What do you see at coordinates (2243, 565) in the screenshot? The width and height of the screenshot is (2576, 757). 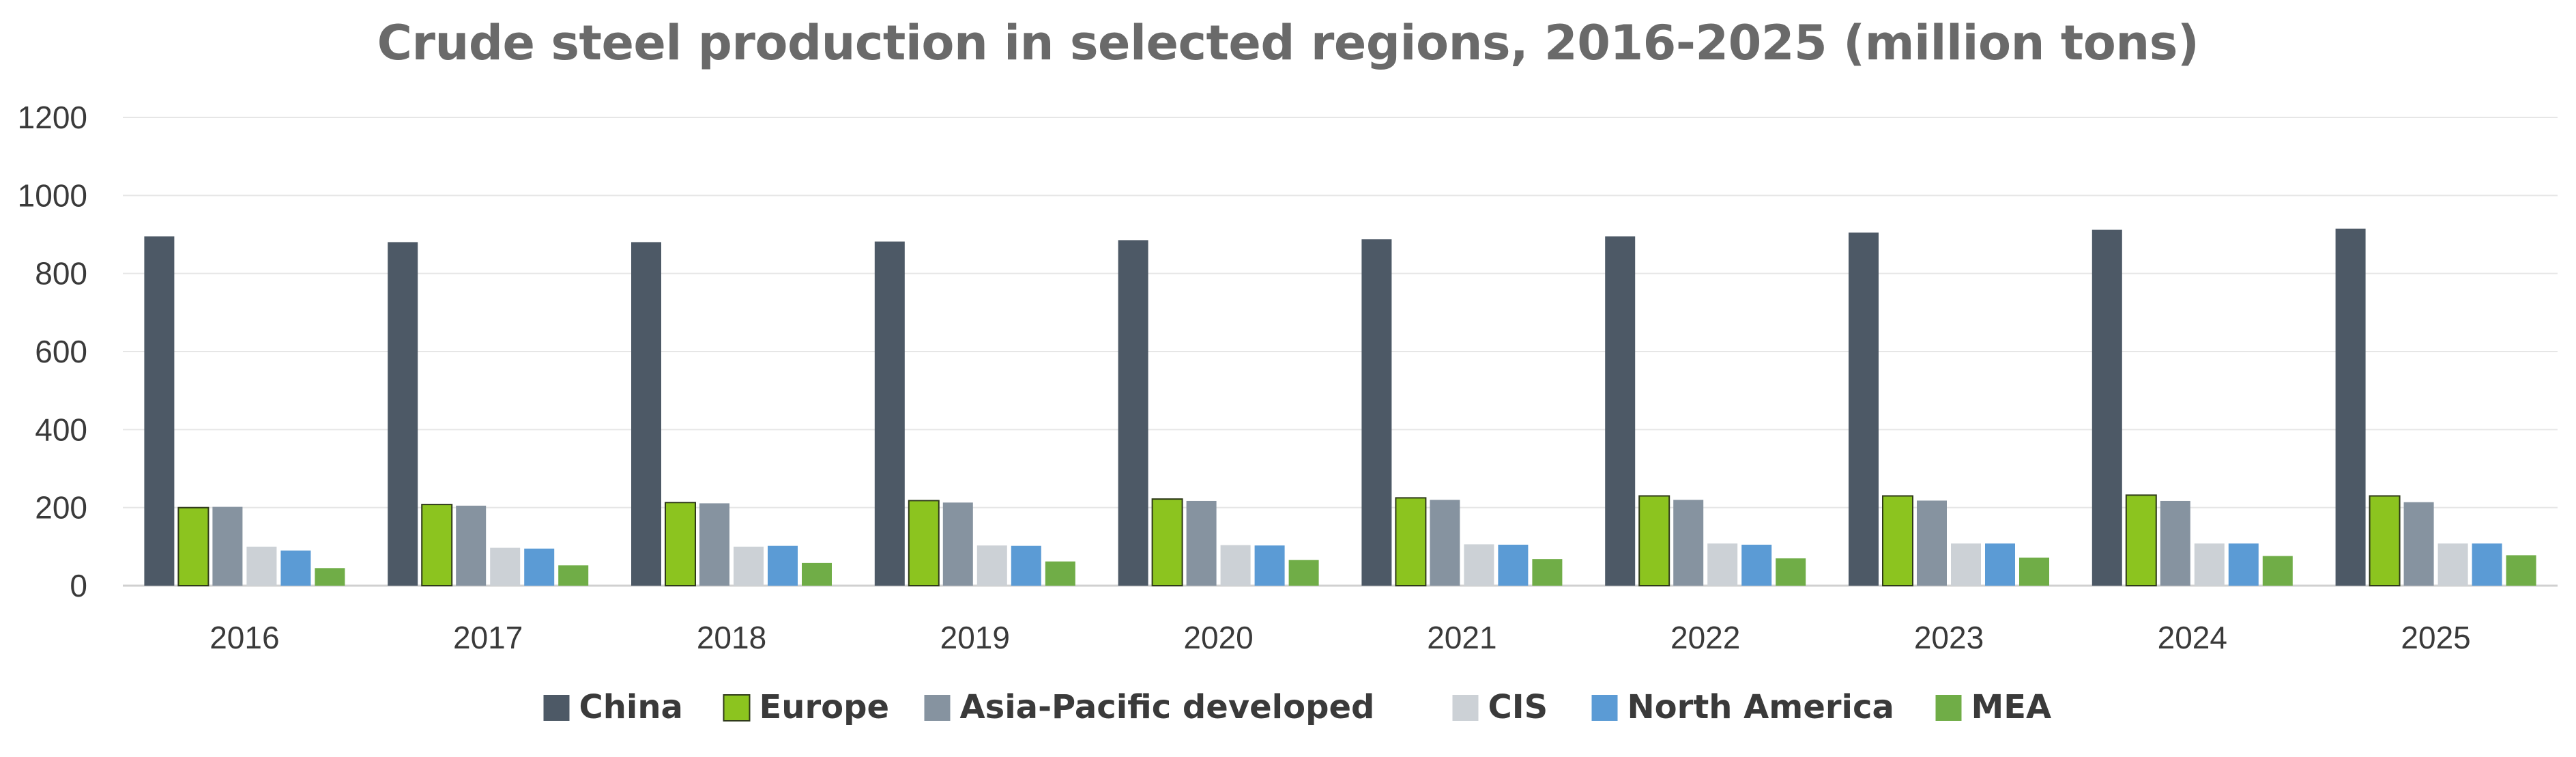 I see `bar-north-america-2024` at bounding box center [2243, 565].